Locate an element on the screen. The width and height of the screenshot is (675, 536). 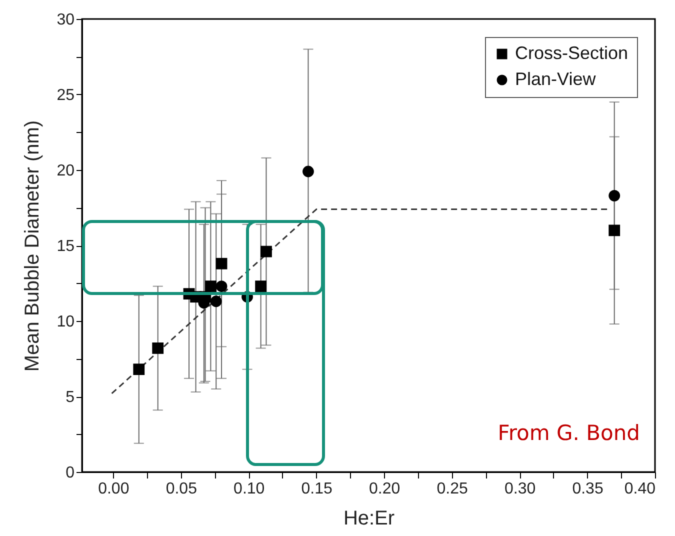
y-tick-label: 10 is located at coordinates (65, 322).